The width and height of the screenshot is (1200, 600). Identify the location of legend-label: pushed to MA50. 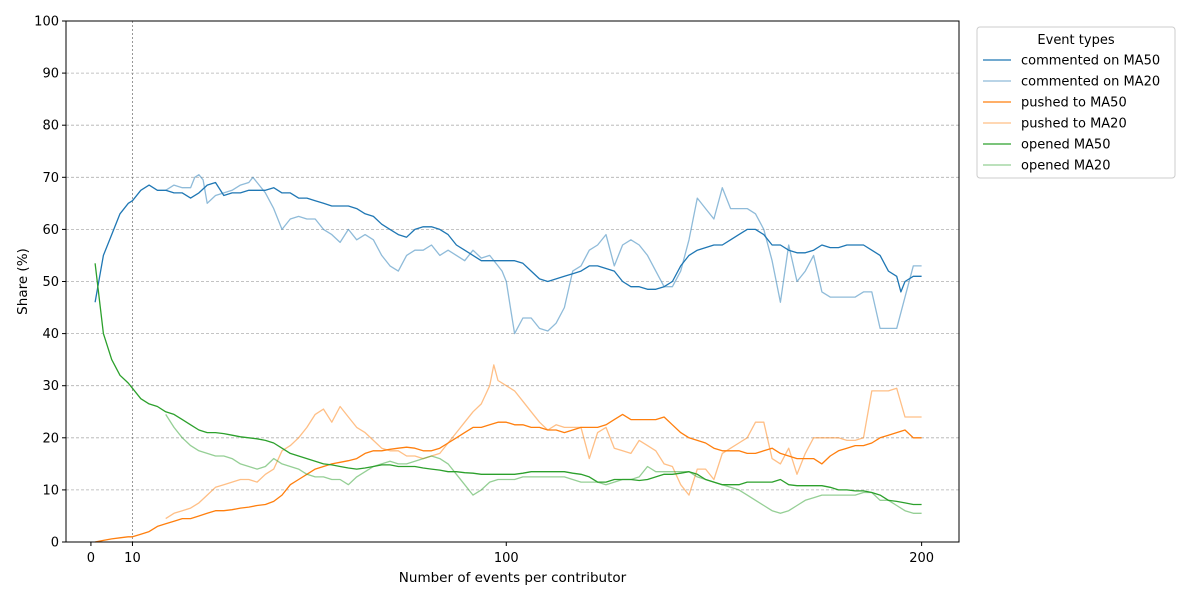
(1074, 103).